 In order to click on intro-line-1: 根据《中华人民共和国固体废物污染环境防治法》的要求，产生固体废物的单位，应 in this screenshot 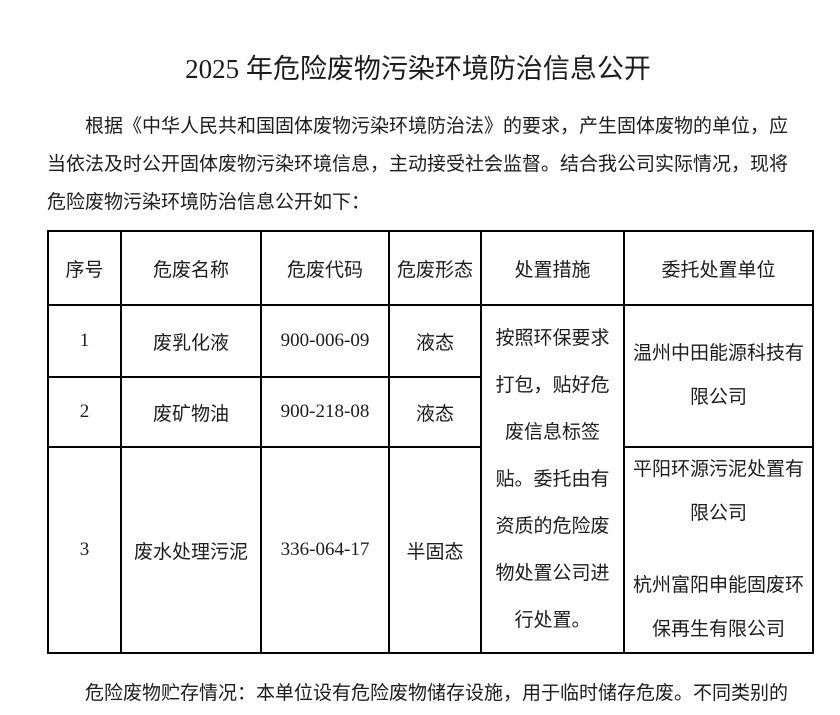, I will do `click(437, 126)`.